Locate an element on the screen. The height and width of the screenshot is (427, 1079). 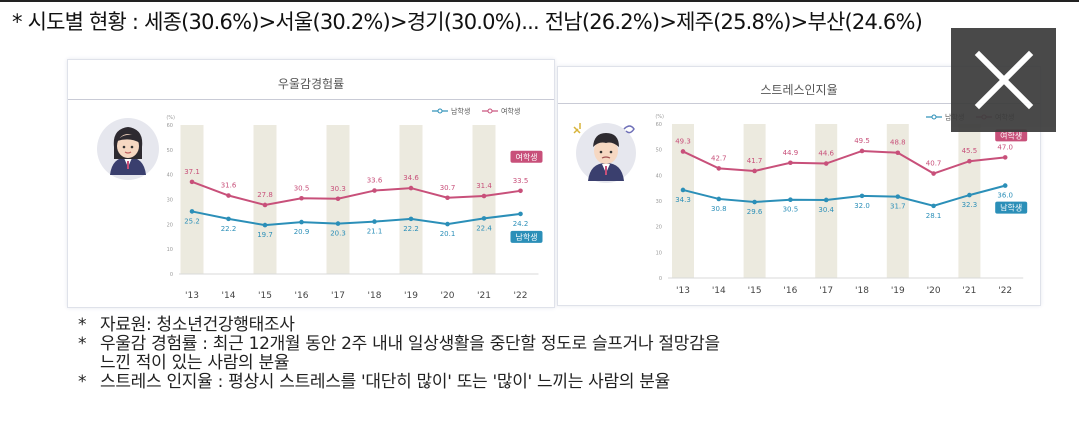
female-badge is located at coordinates (1011, 135).